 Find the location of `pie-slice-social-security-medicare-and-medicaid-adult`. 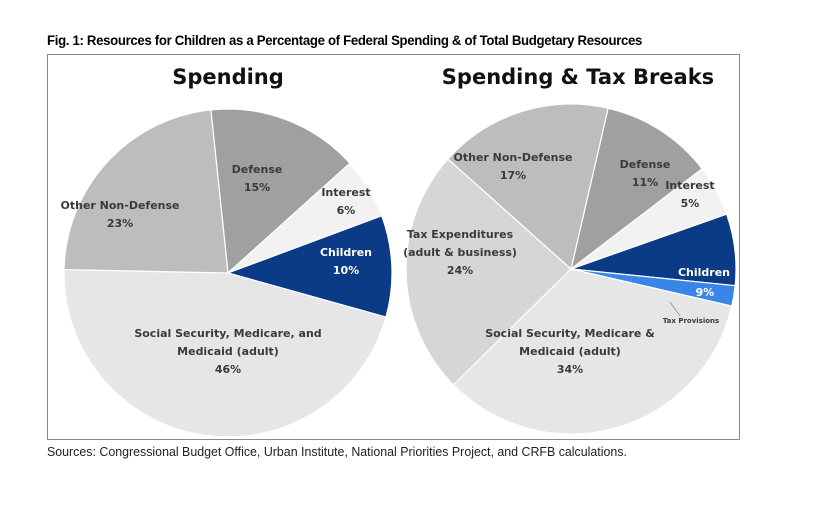

pie-slice-social-security-medicare-and-medicaid-adult is located at coordinates (225, 353).